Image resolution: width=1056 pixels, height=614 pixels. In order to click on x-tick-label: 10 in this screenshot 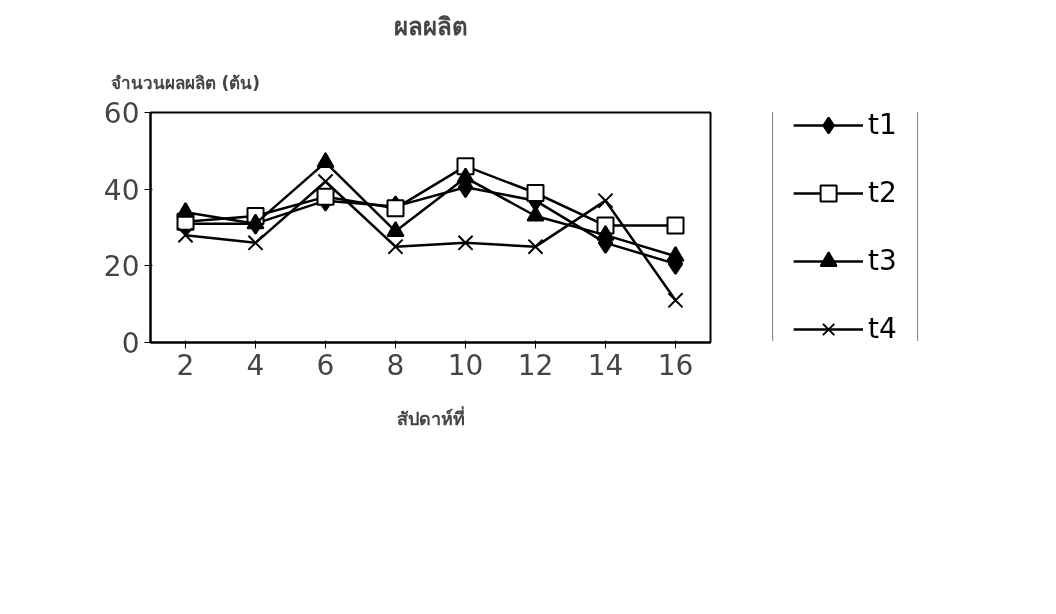, I will do `click(465, 365)`.